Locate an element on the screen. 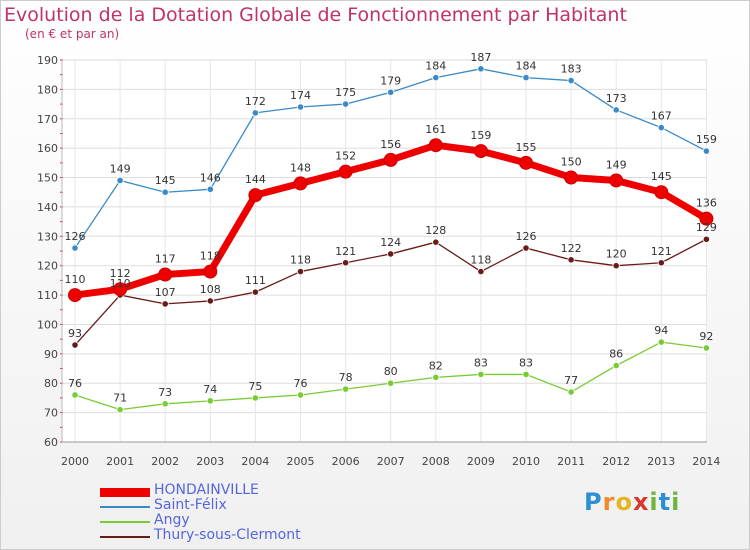 The image size is (750, 550). data-label: 175 is located at coordinates (345, 92).